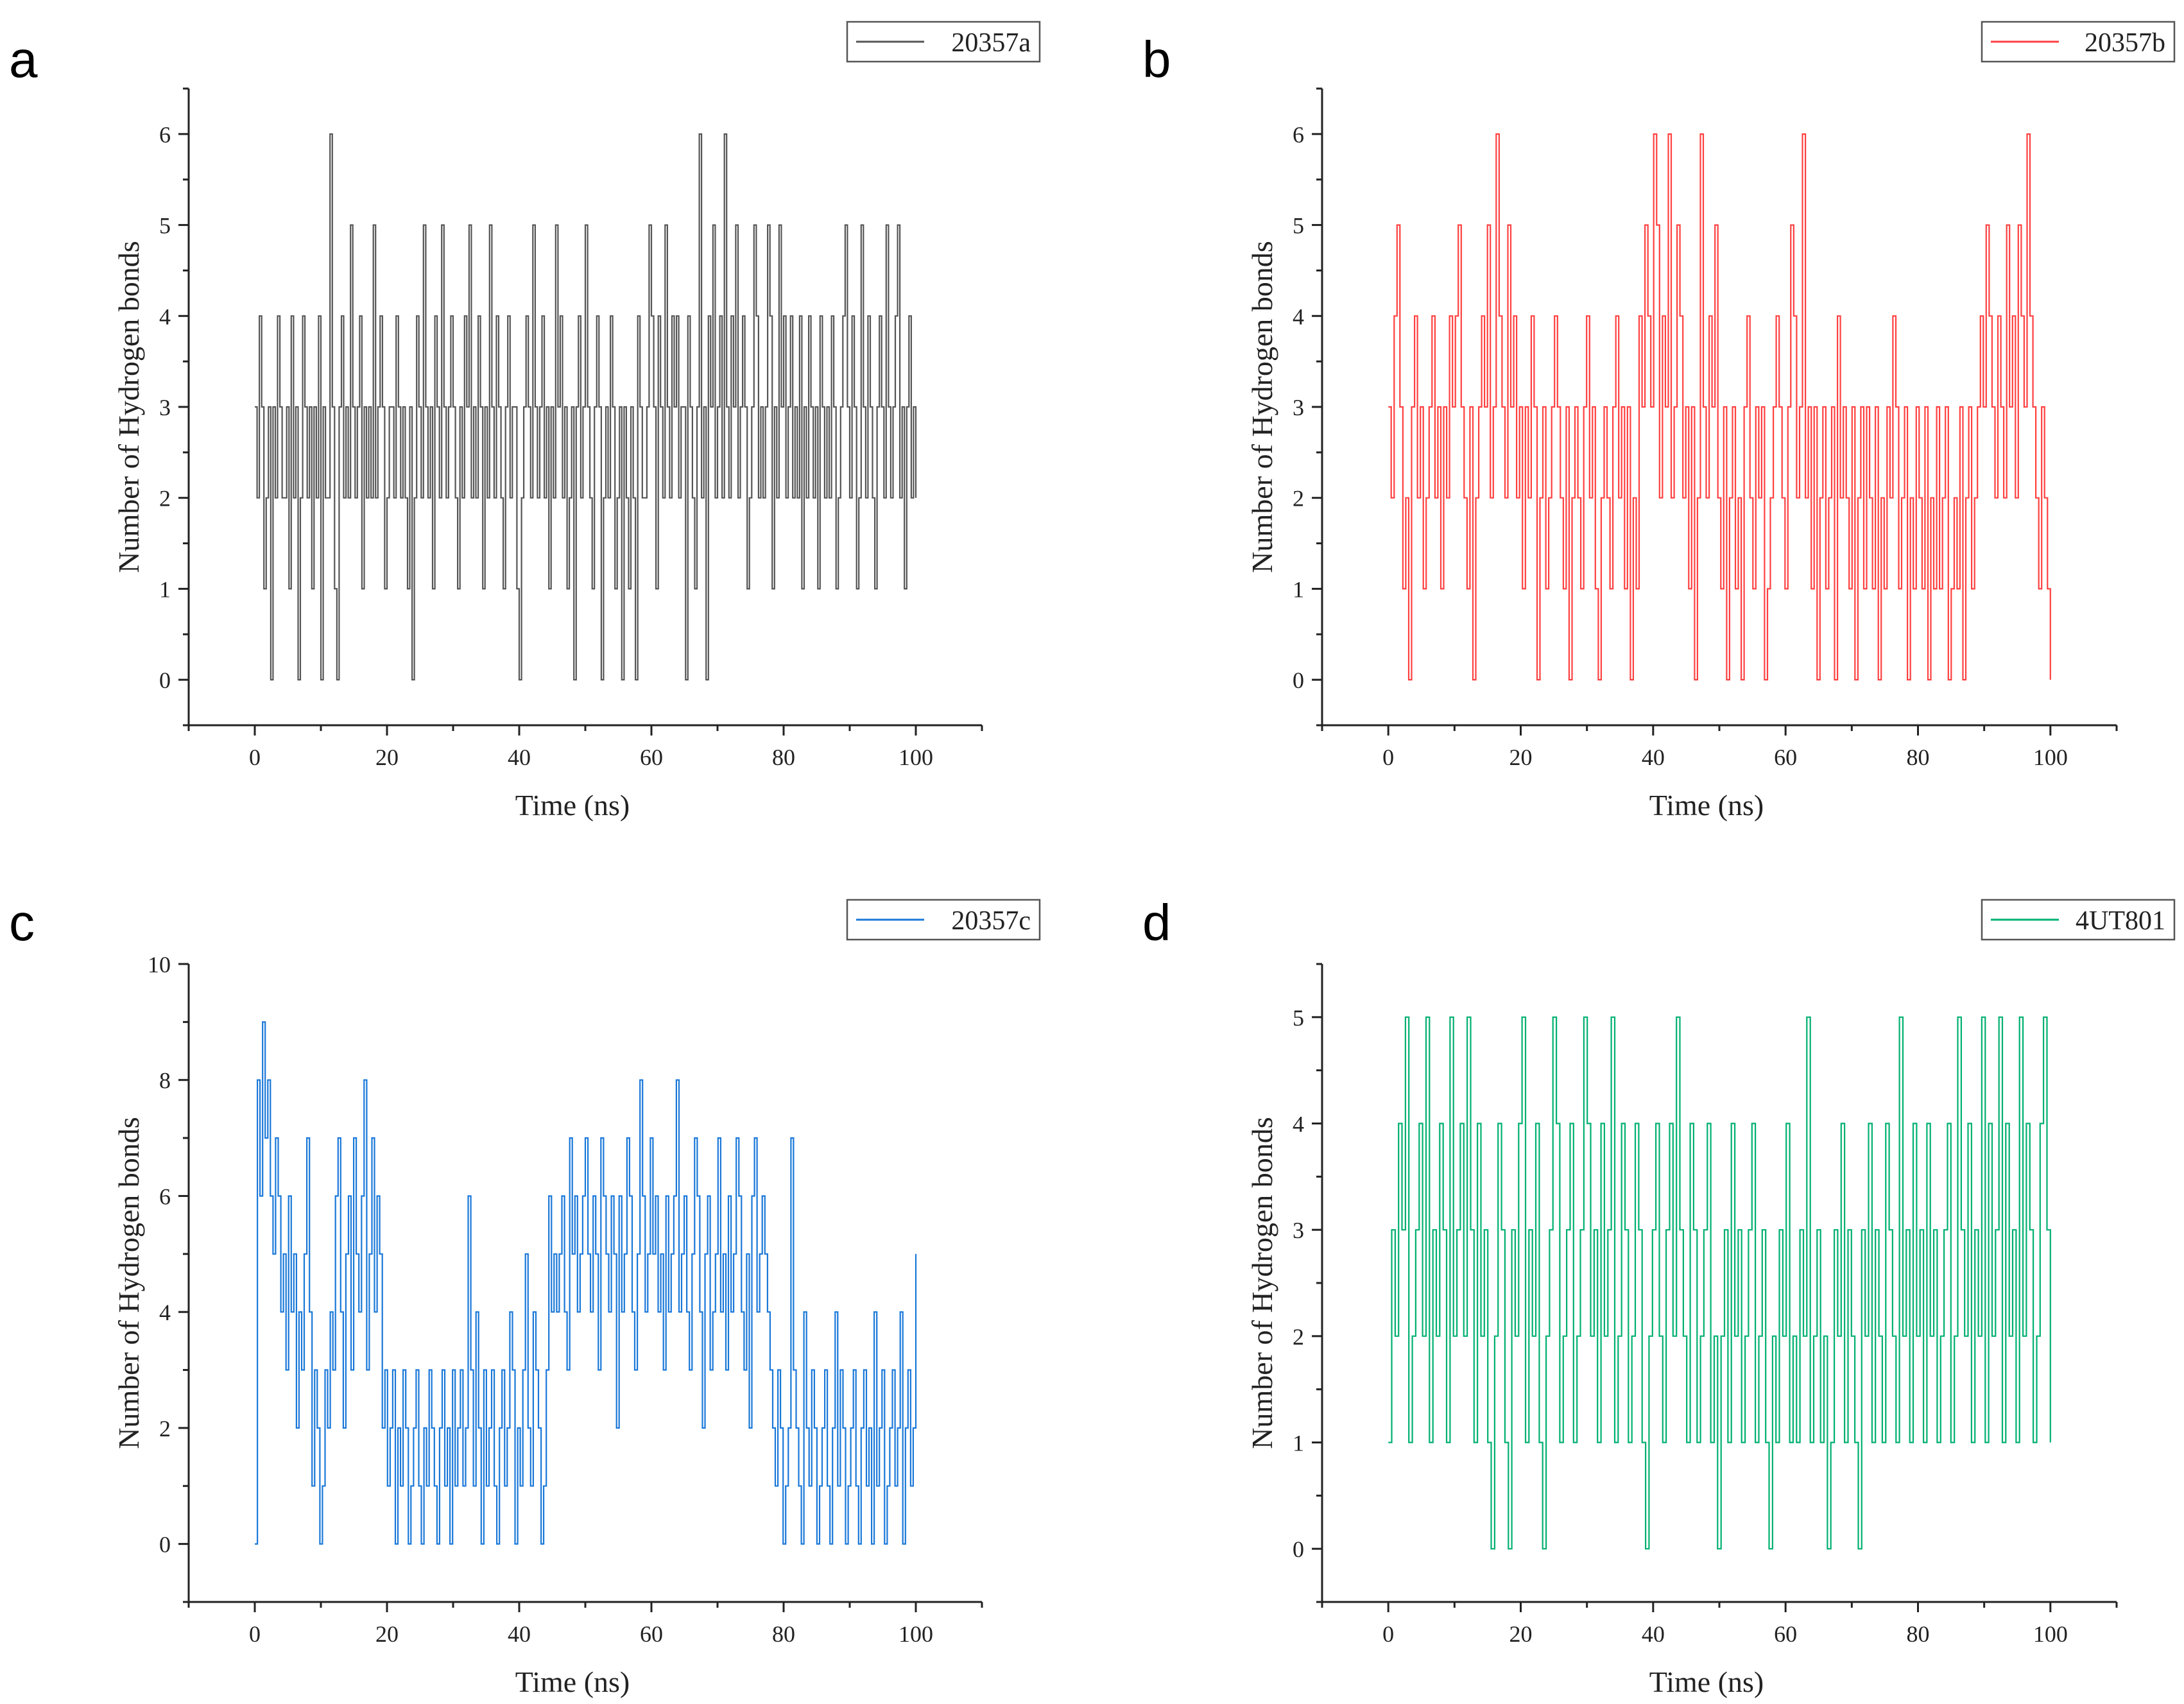 The width and height of the screenshot is (2184, 1704). I want to click on panel-letter: a, so click(23, 59).